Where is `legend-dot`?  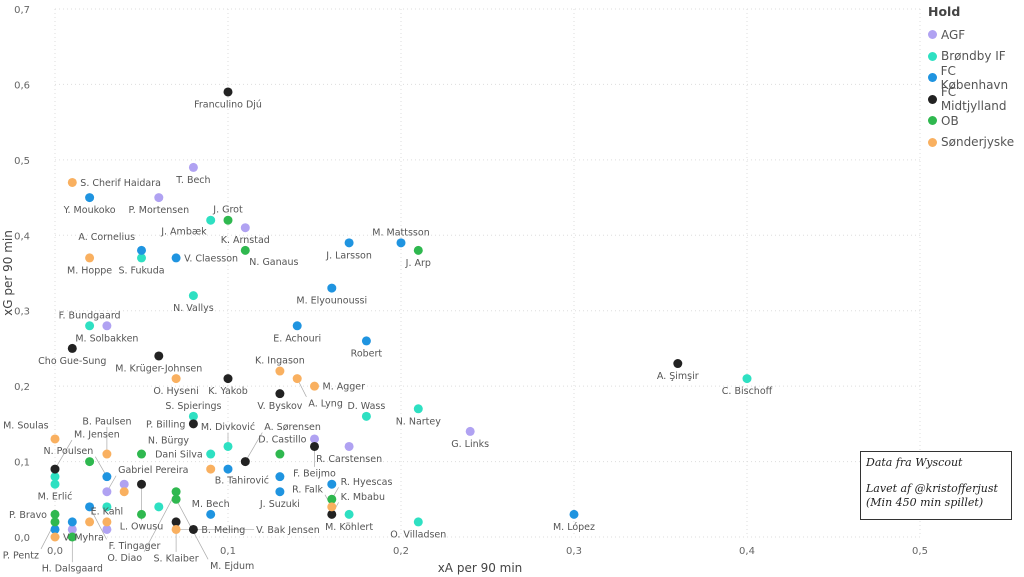
legend-dot is located at coordinates (932, 56).